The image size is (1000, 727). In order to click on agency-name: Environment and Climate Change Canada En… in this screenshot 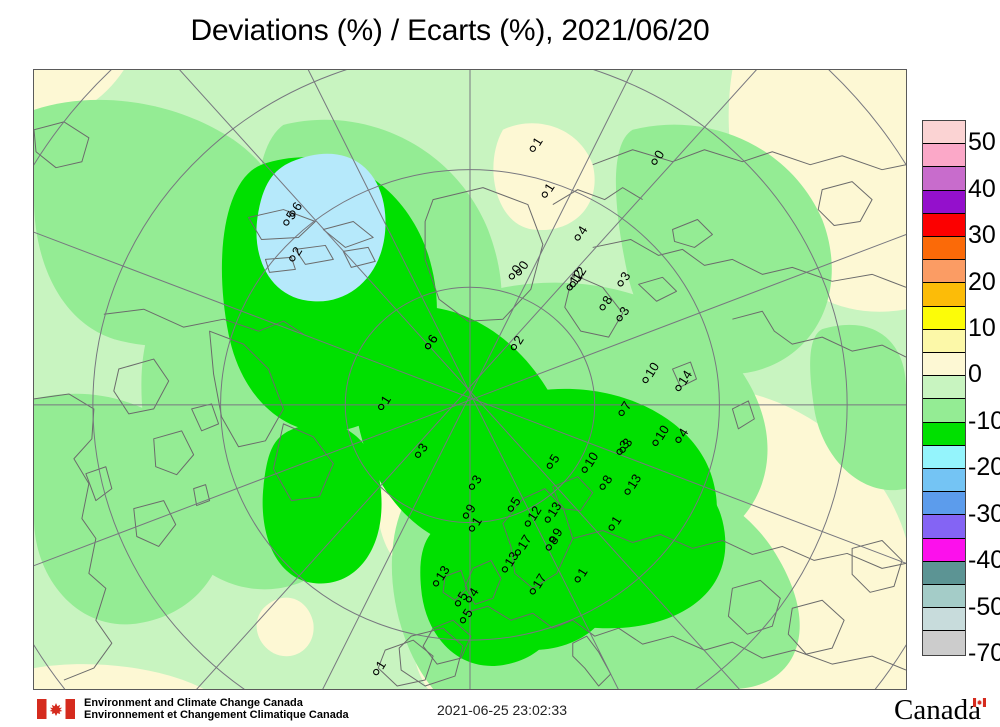, I will do `click(216, 709)`.